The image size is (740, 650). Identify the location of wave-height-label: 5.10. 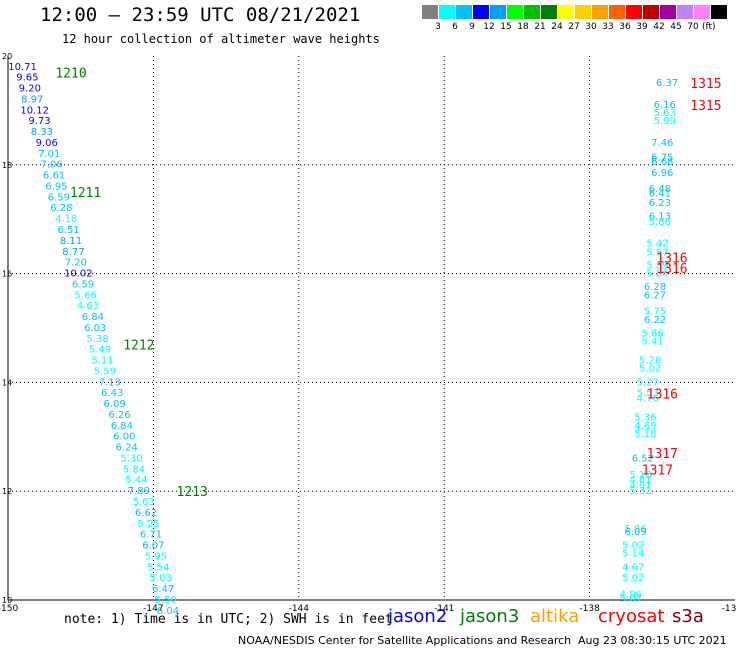
(640, 475).